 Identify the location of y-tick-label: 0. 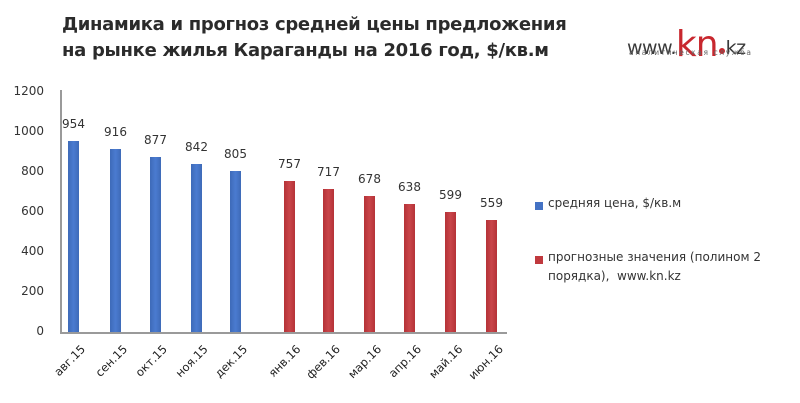
(40, 331).